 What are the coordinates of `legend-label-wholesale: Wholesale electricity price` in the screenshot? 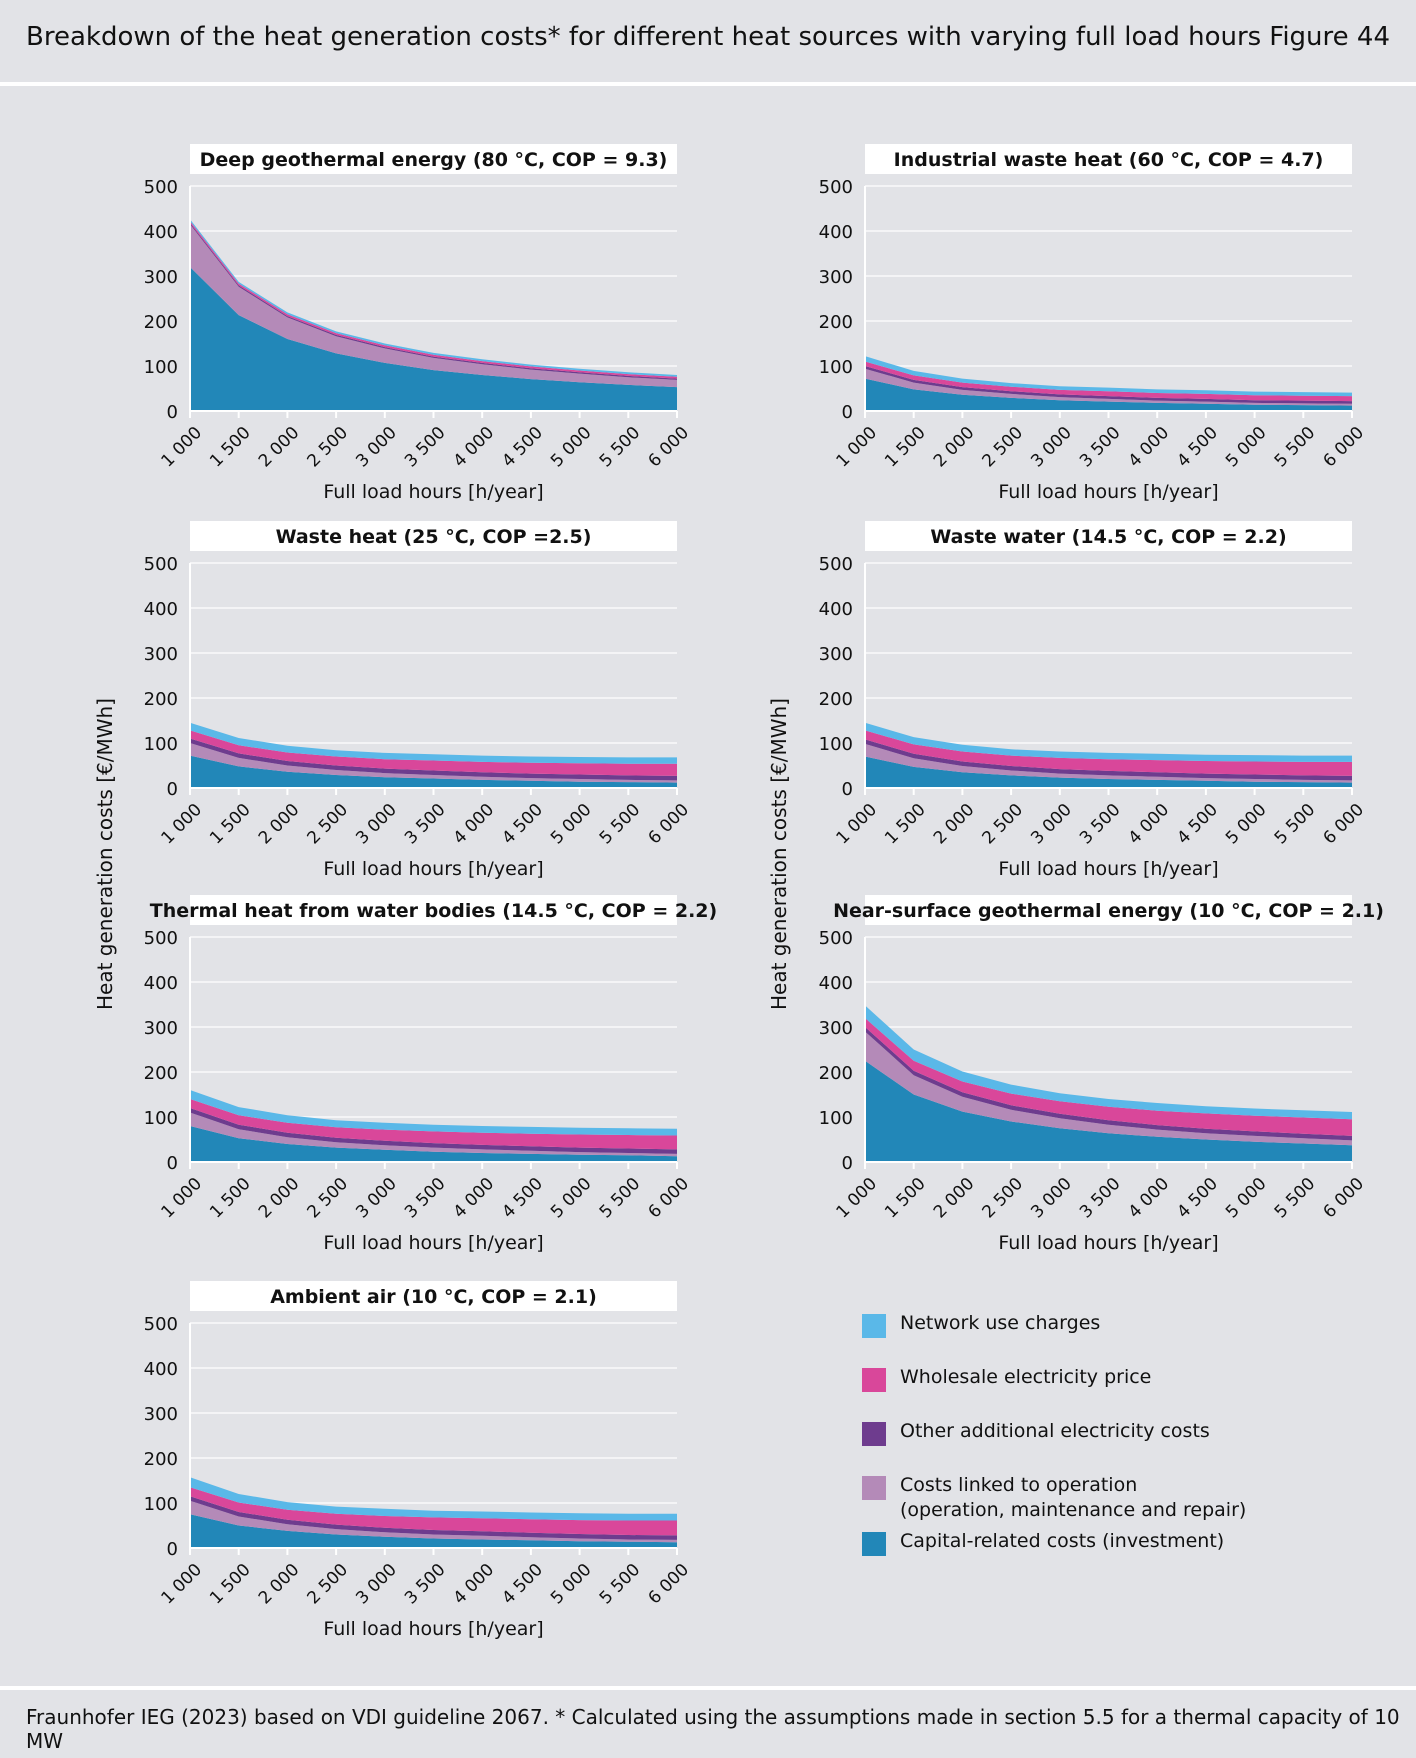 It's located at (1026, 1377).